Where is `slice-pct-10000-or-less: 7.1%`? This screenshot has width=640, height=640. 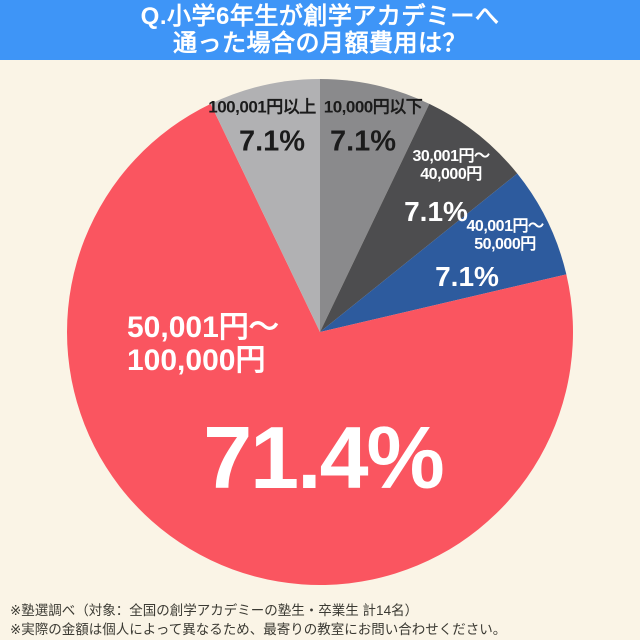 slice-pct-10000-or-less: 7.1% is located at coordinates (363, 141).